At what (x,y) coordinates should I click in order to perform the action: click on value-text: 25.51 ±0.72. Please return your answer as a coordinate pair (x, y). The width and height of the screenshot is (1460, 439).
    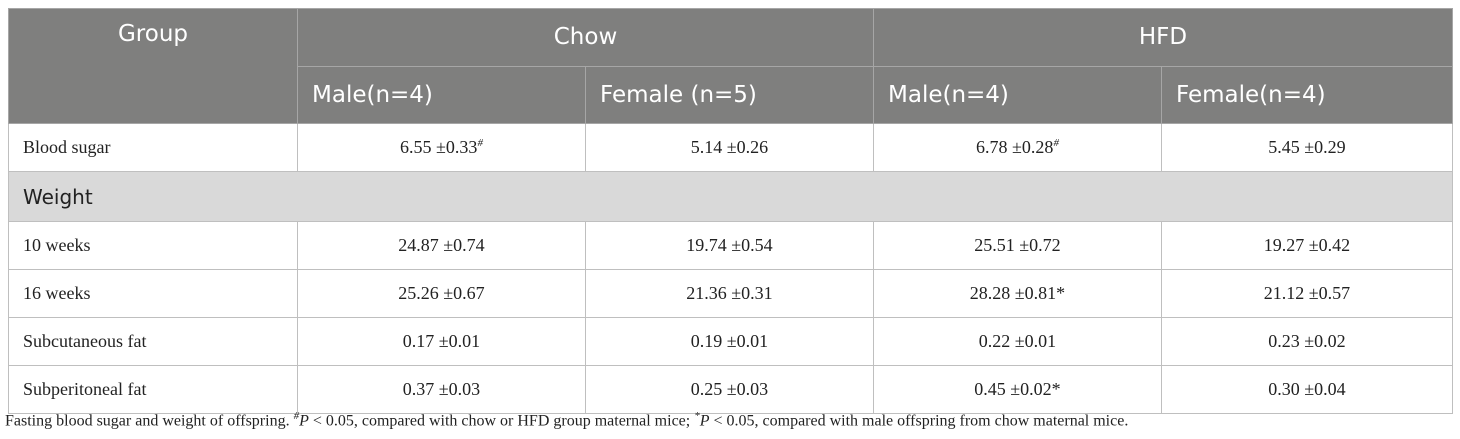
    Looking at the image, I should click on (1017, 245).